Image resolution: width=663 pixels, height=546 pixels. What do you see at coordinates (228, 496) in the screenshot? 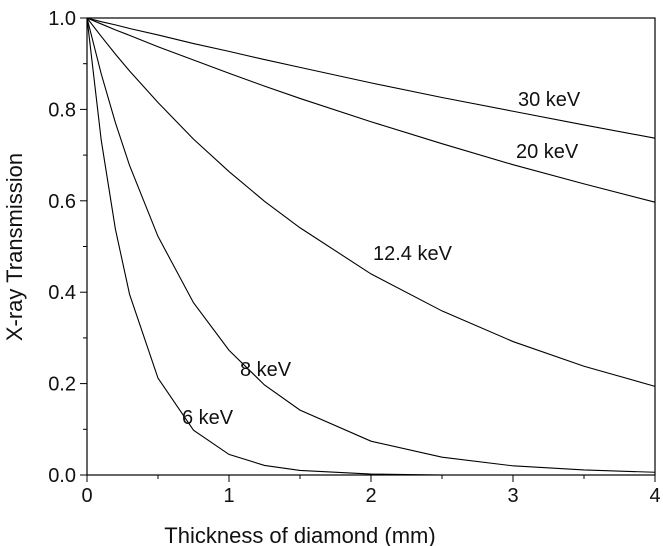
I see `x-tick-label: 1` at bounding box center [228, 496].